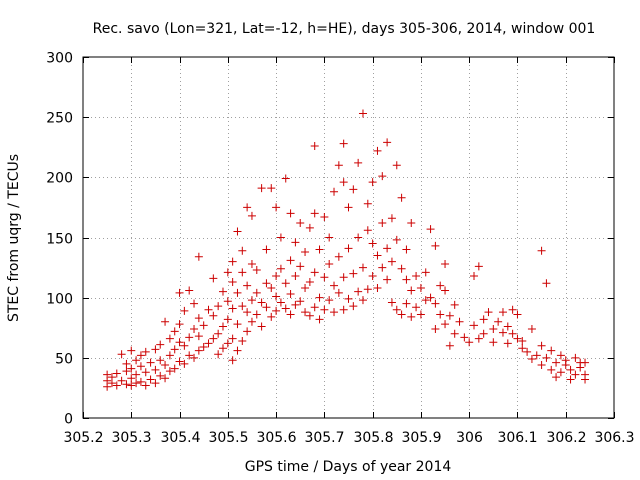 This screenshot has height=480, width=640. Describe the element at coordinates (421, 438) in the screenshot. I see `x-tick-label: 305.9` at that location.